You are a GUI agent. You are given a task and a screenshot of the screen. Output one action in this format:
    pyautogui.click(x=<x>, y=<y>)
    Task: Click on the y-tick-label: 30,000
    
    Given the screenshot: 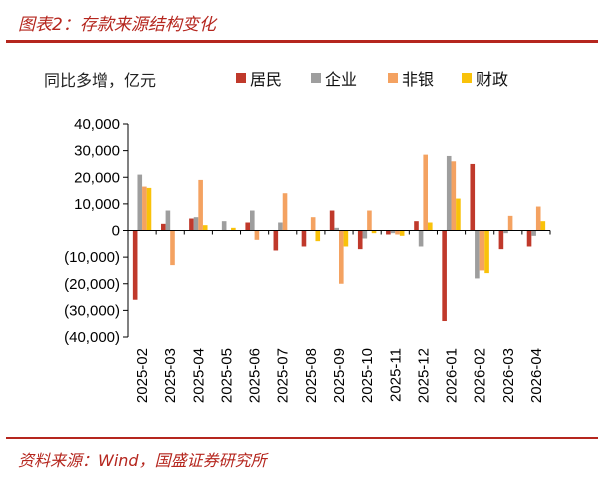 What is the action you would take?
    pyautogui.click(x=97, y=151)
    